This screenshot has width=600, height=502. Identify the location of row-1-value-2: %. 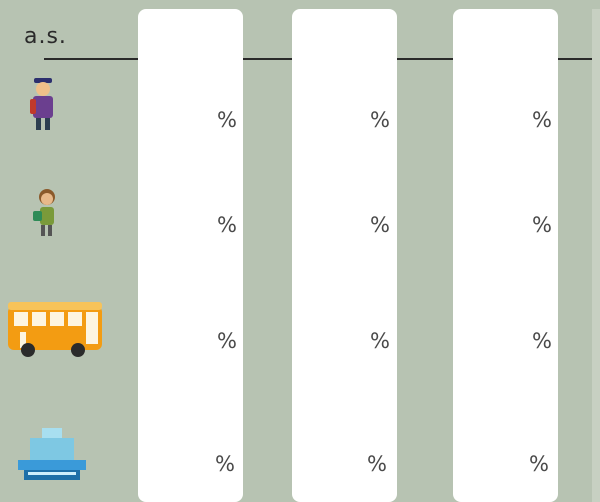
(380, 120).